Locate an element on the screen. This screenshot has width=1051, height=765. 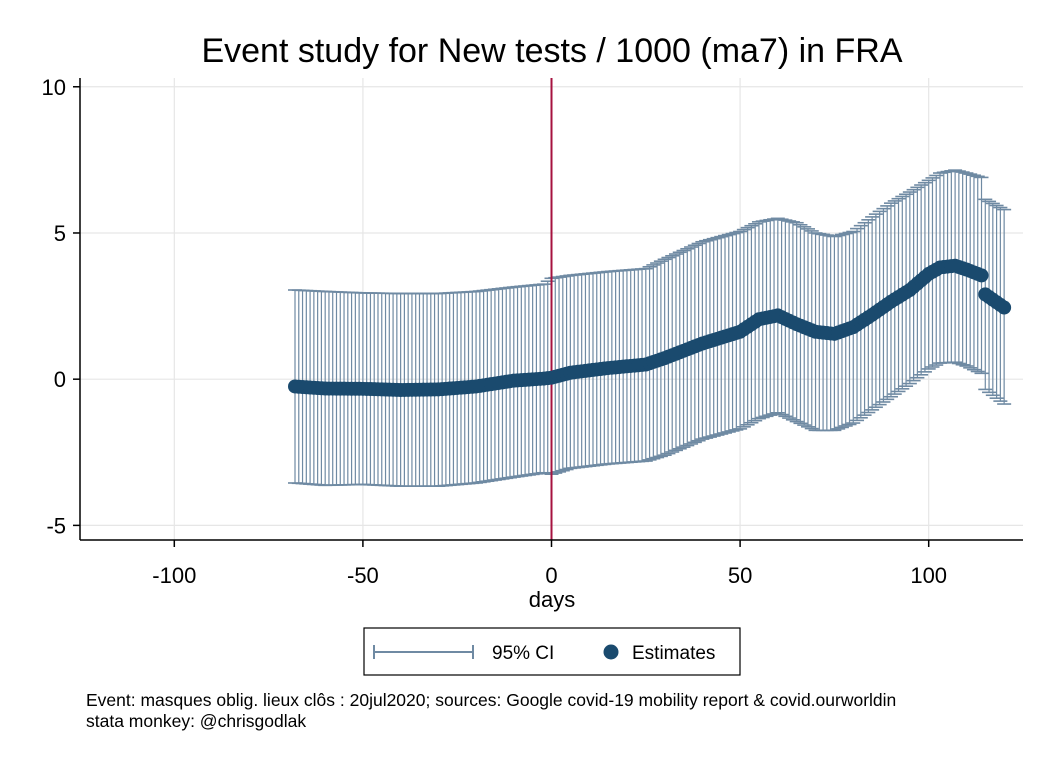
y-tick-label: 10 is located at coordinates (54, 87).